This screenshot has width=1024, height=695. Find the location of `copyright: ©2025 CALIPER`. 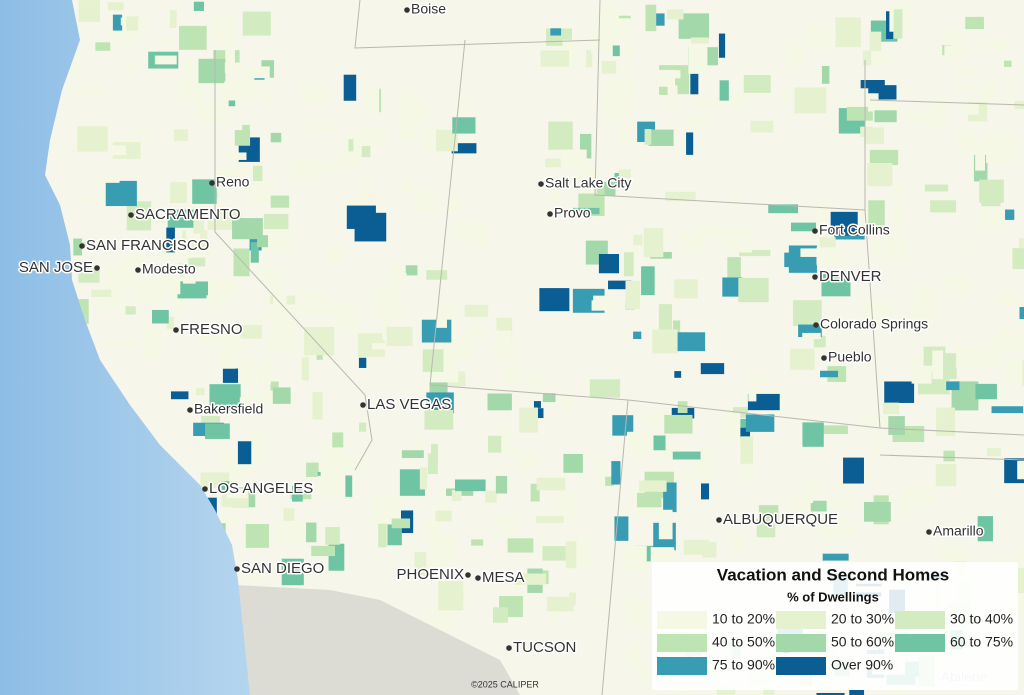

copyright: ©2025 CALIPER is located at coordinates (505, 684).